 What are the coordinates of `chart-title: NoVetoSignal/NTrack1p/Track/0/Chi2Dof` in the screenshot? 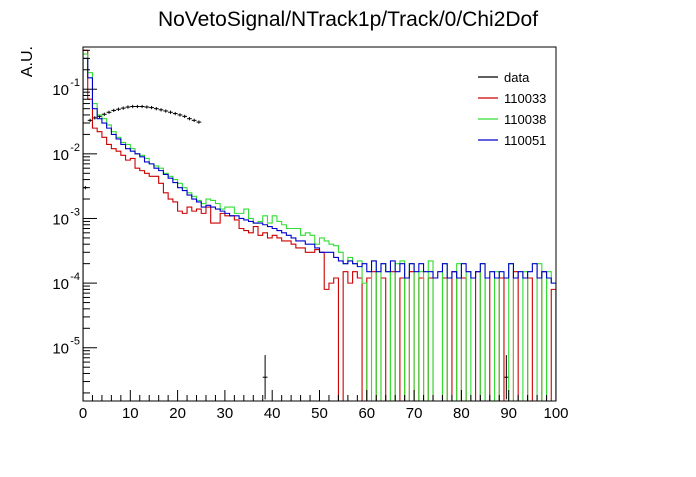 It's located at (348, 19).